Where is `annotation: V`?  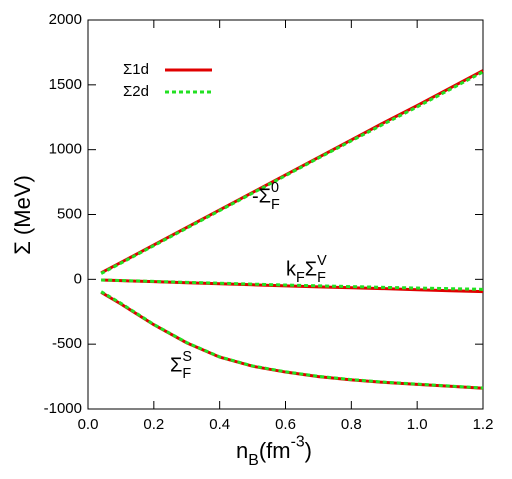
annotation: V is located at coordinates (322, 261).